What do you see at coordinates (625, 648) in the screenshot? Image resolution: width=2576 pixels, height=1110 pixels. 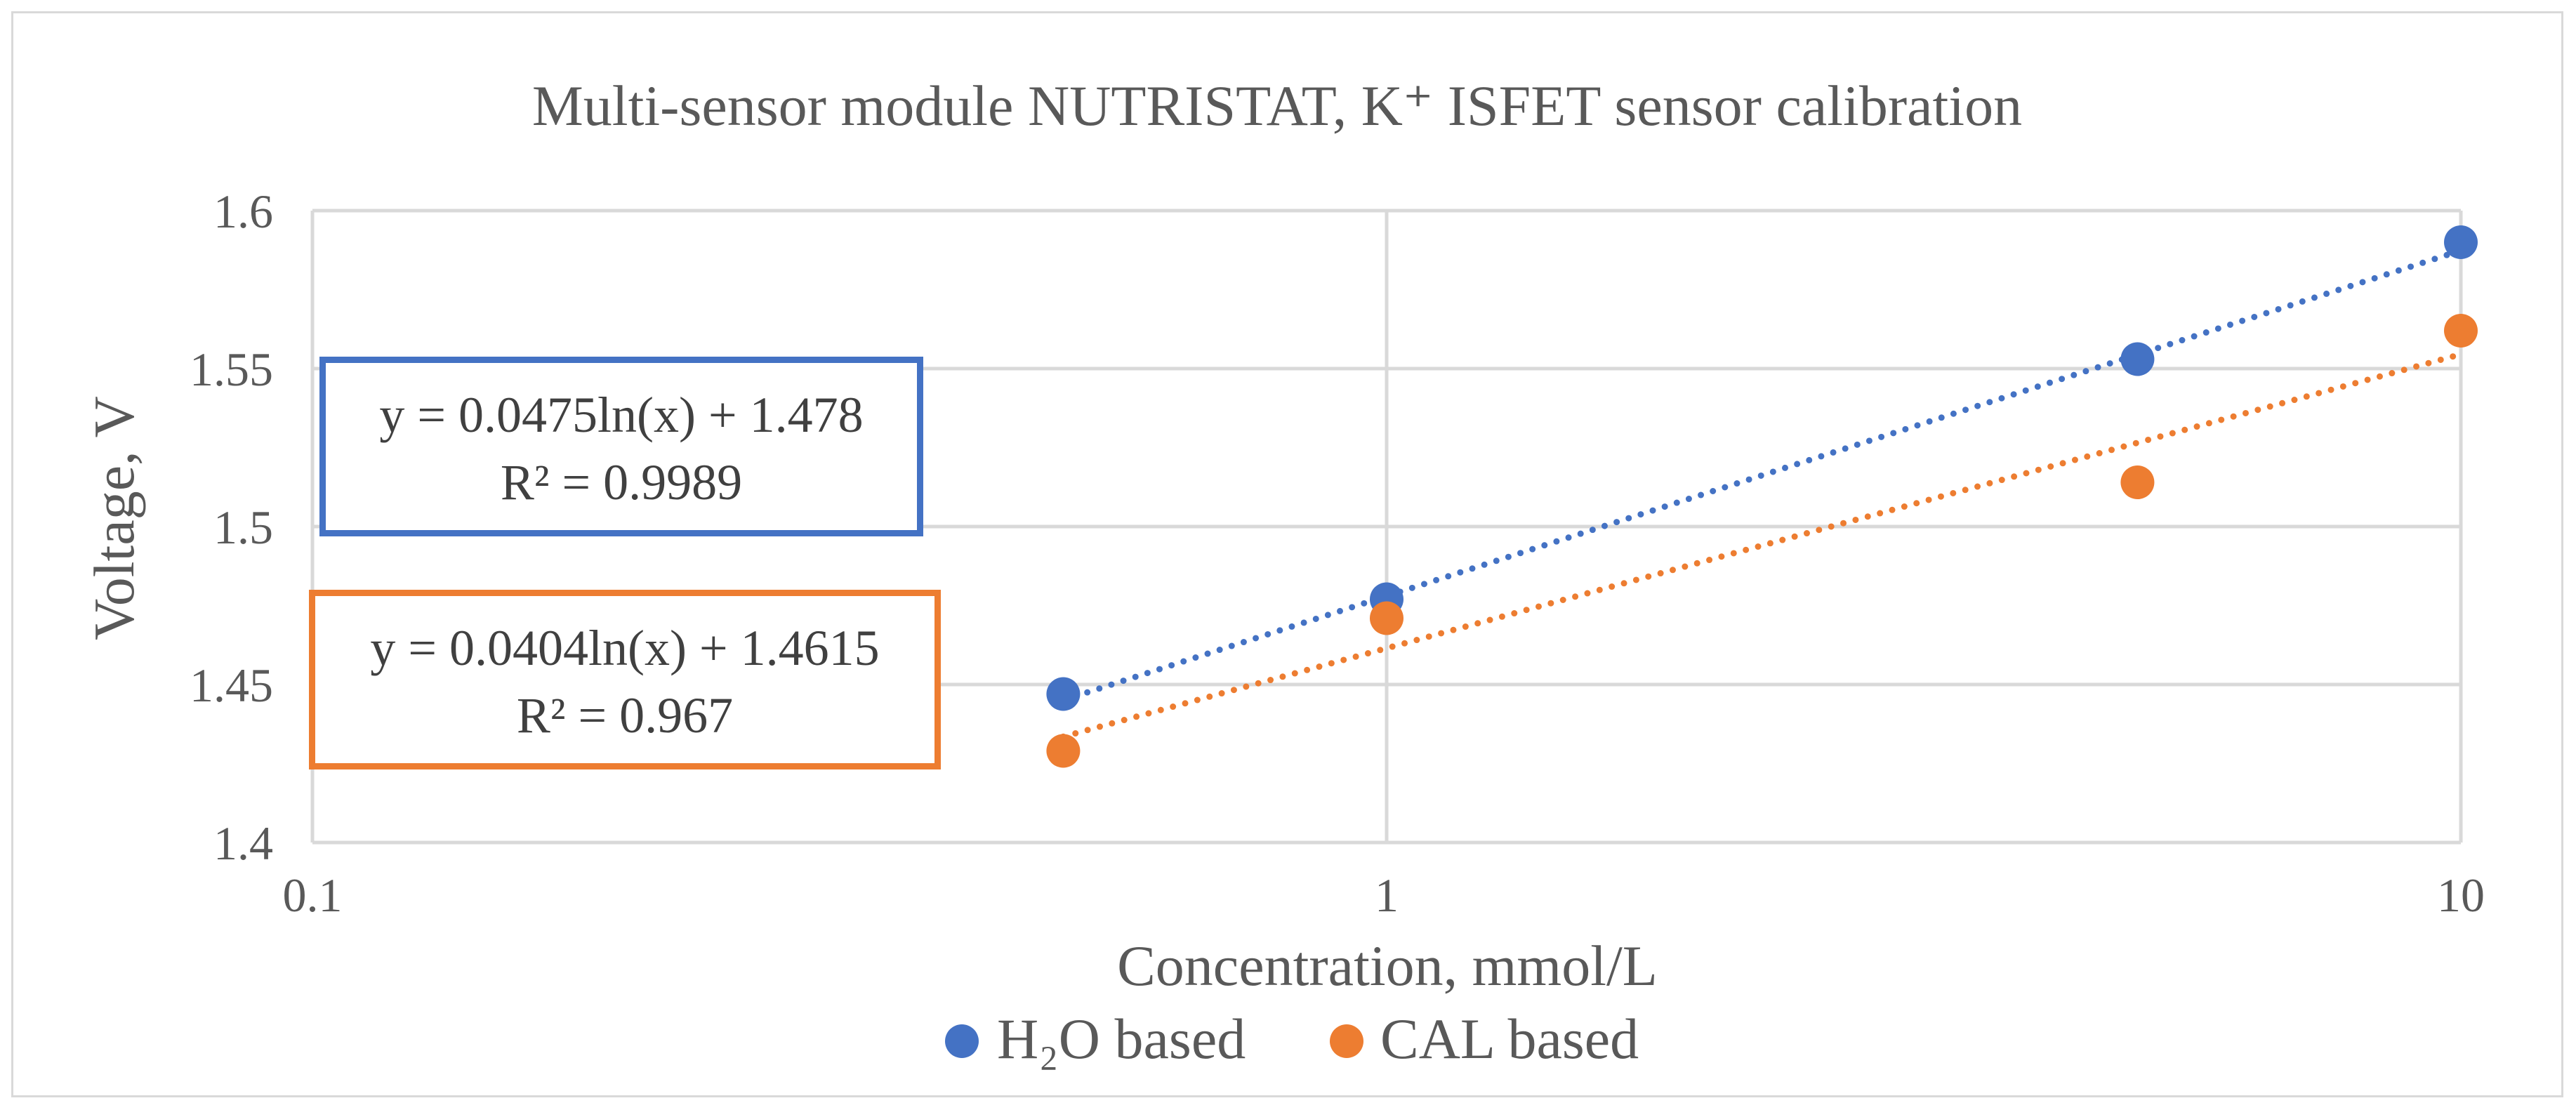 I see `equation-cal: y = 0.0404ln(x) + 1.4615` at bounding box center [625, 648].